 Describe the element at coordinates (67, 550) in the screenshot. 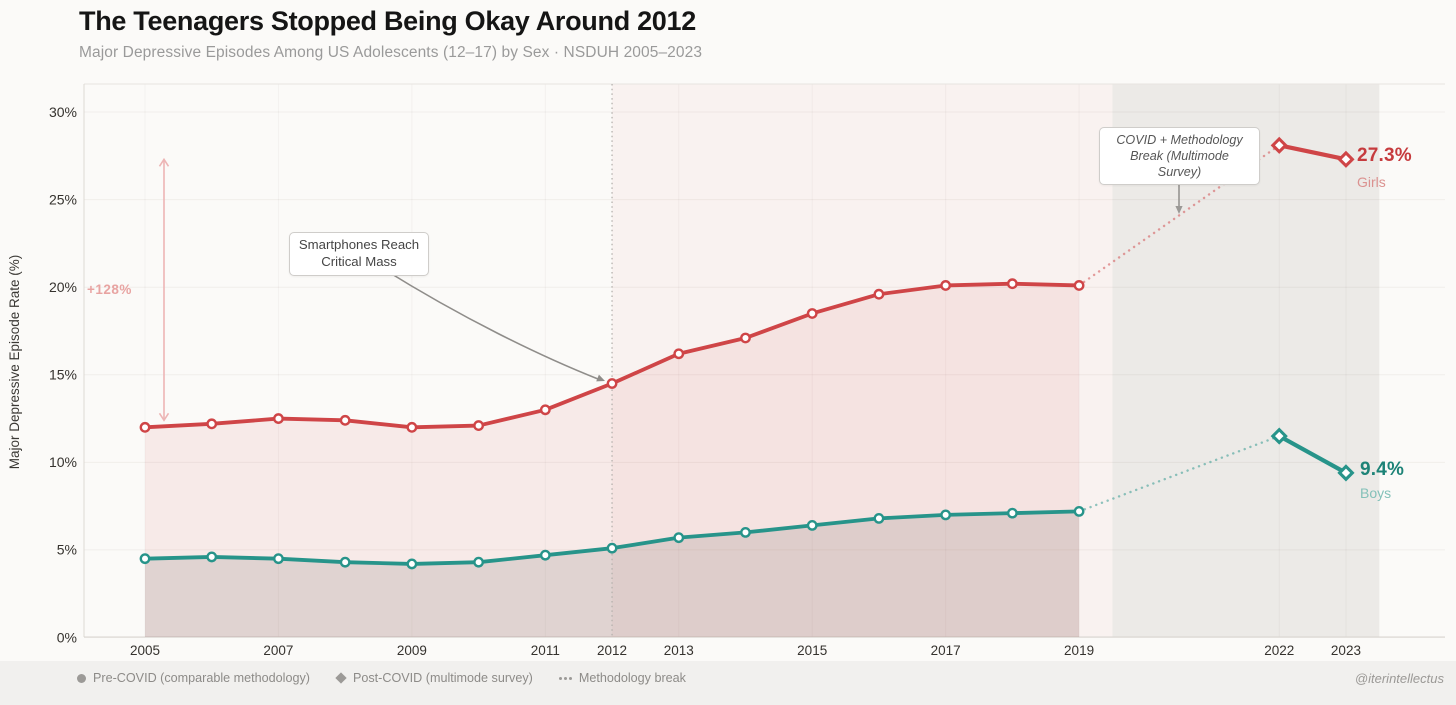

I see `svg-text: 5%` at that location.